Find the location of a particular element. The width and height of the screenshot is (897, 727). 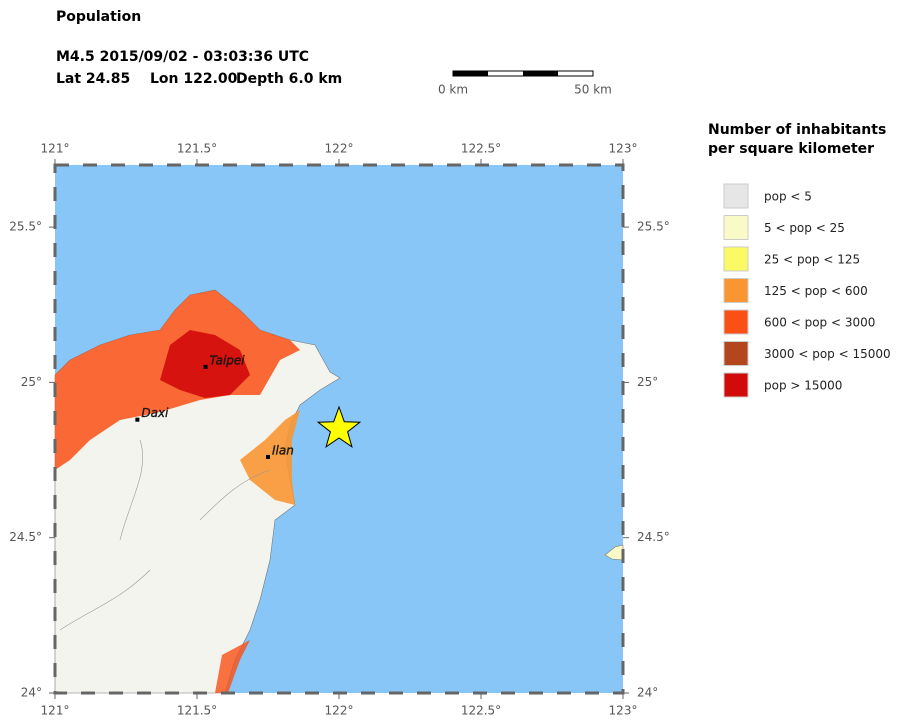

legend-label: pop > 15000 is located at coordinates (803, 386).